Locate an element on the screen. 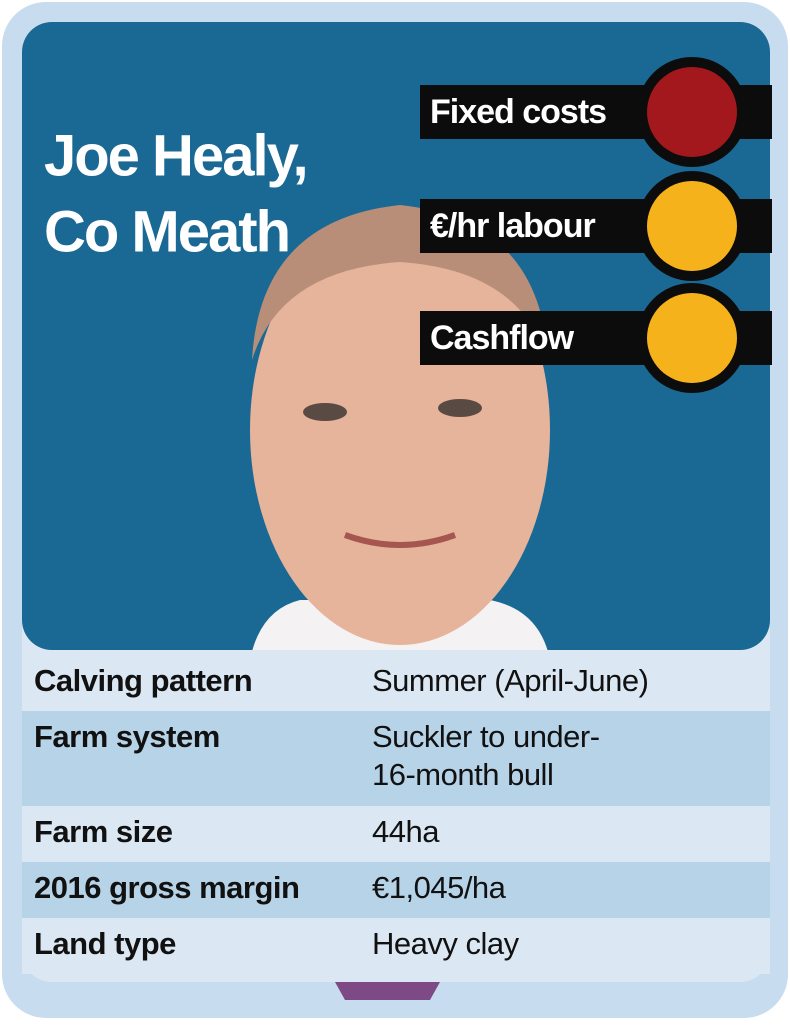 The image size is (790, 1025). mouth is located at coordinates (400, 540).